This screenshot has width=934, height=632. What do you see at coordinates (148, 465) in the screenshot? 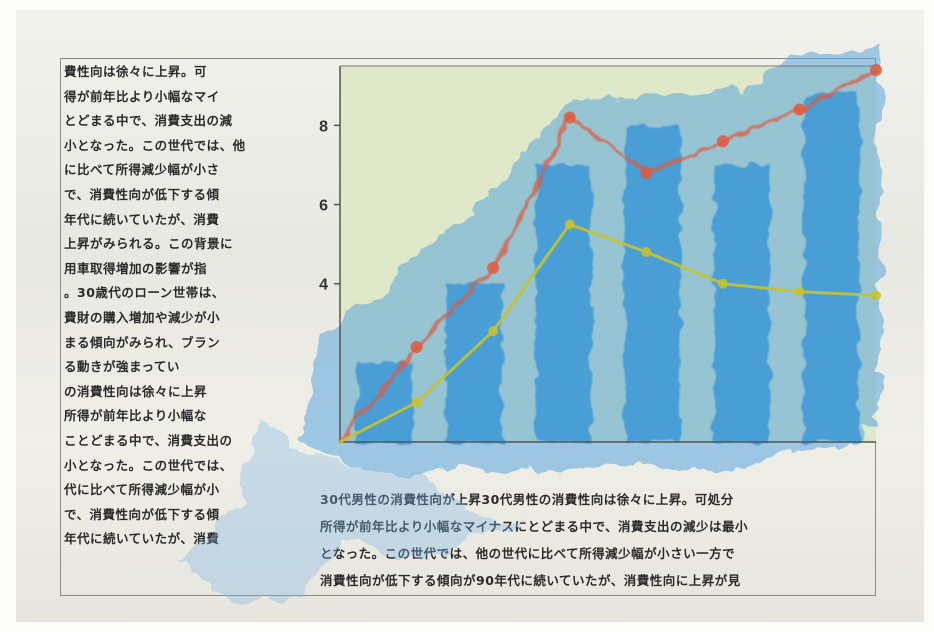
I see `left-text-line: 小となった。この世代では、` at bounding box center [148, 465].